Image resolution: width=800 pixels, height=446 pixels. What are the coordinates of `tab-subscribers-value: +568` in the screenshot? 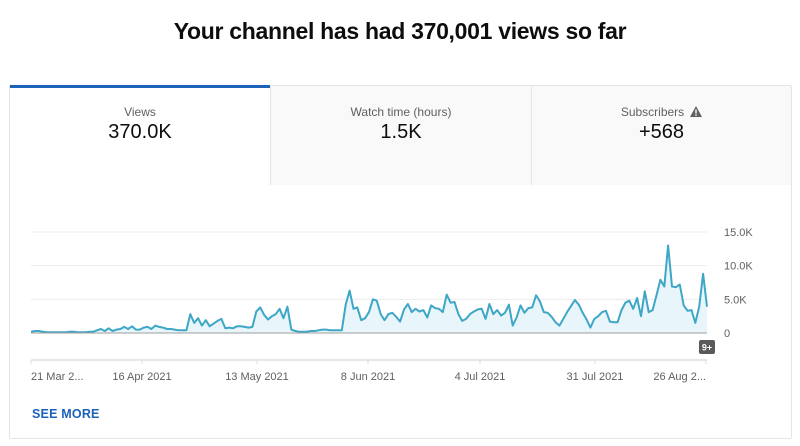 It's located at (661, 132).